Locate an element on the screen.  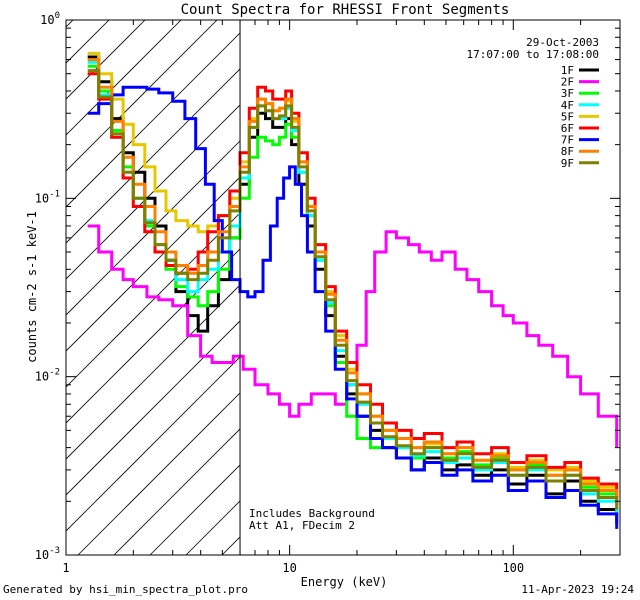
x-axis-label: Energy (keV) is located at coordinates (344, 582).